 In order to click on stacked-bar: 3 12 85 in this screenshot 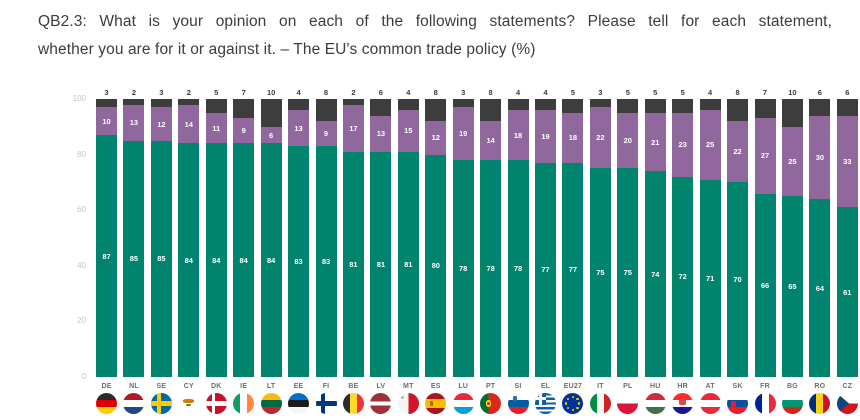, I will do `click(161, 232)`.